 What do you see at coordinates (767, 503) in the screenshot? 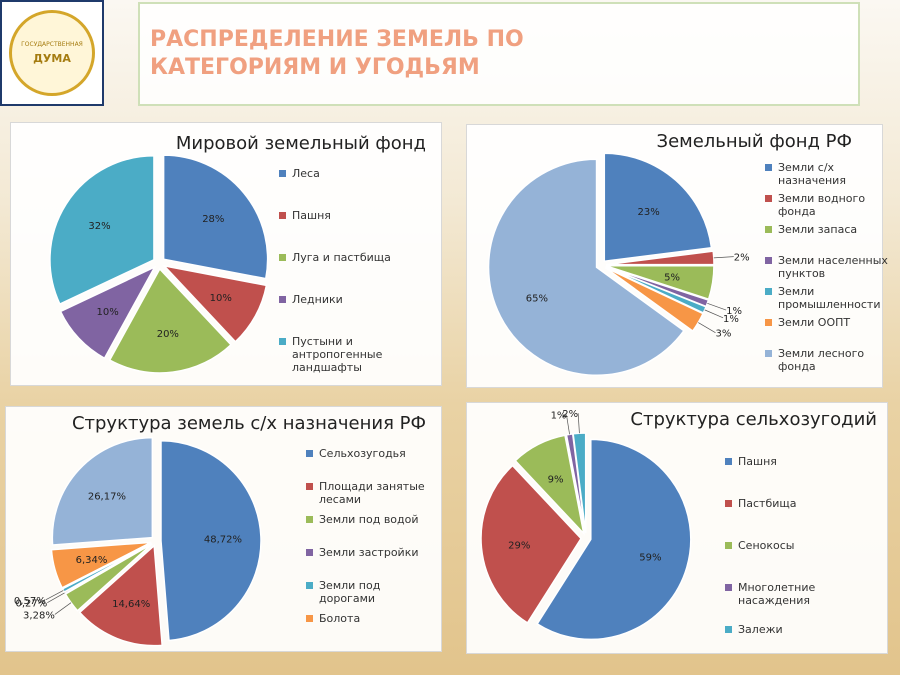
I see `legend-label: Пастбища` at bounding box center [767, 503].